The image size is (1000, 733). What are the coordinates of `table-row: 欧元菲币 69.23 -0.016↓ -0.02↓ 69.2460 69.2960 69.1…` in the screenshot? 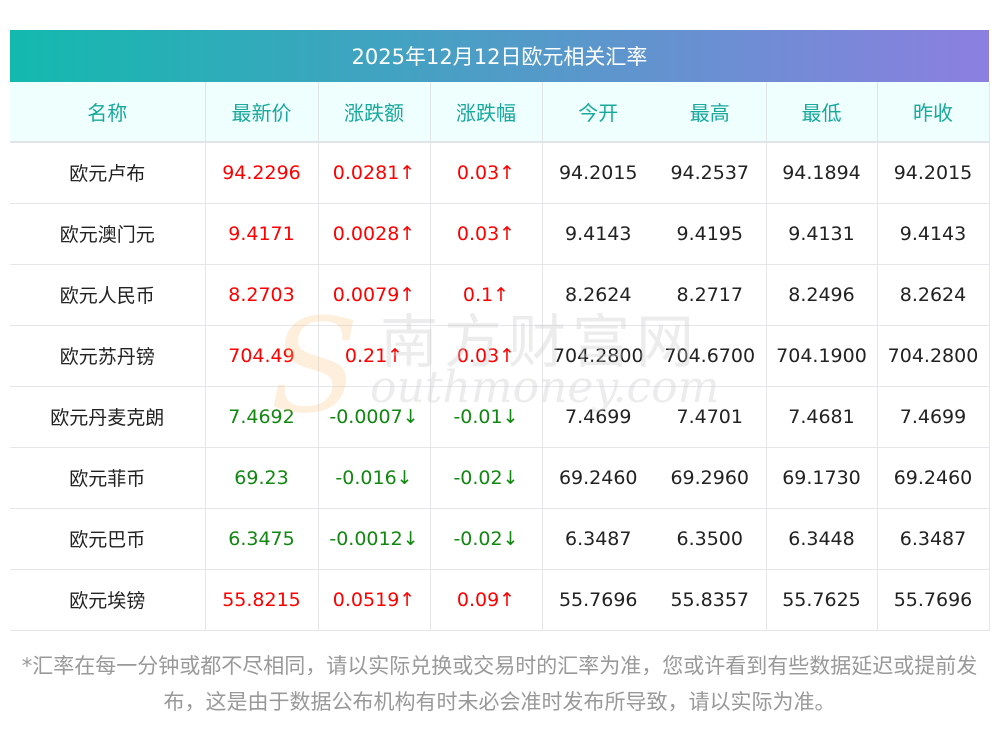 It's located at (500, 478).